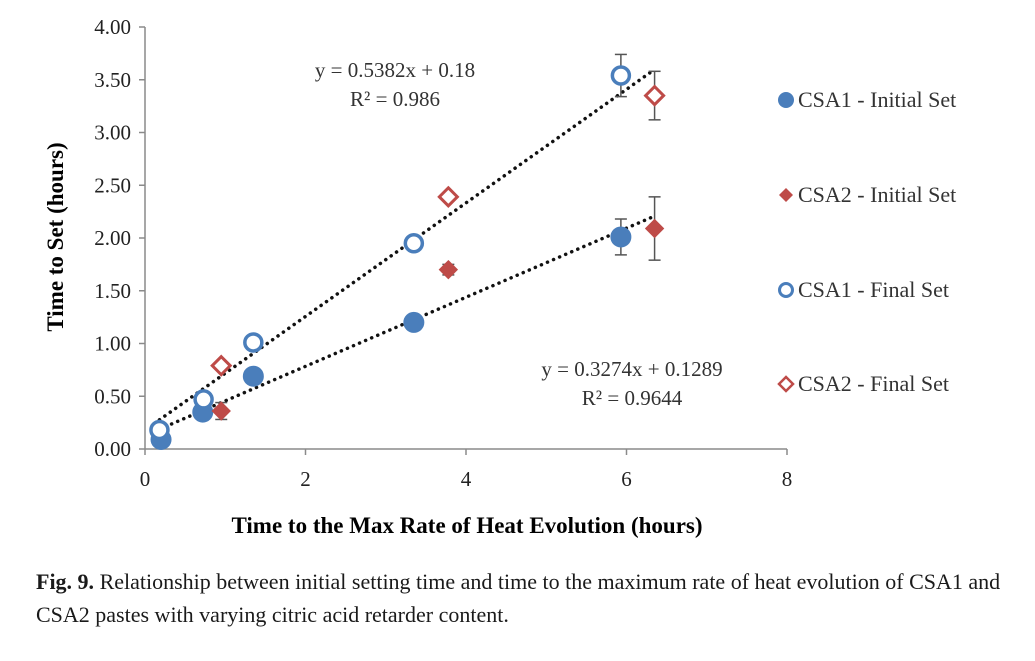  I want to click on legend-label: CSA2 - Final Set, so click(873, 383).